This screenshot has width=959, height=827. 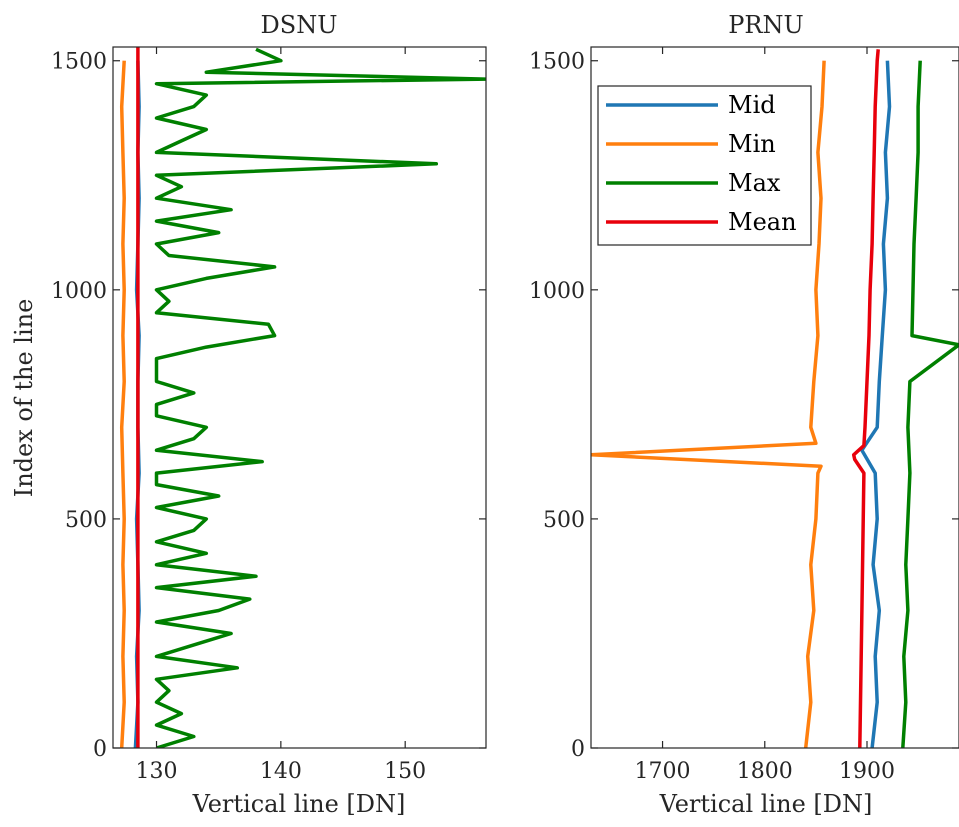 I want to click on prnu-y-tick-label: 0, so click(x=578, y=749).